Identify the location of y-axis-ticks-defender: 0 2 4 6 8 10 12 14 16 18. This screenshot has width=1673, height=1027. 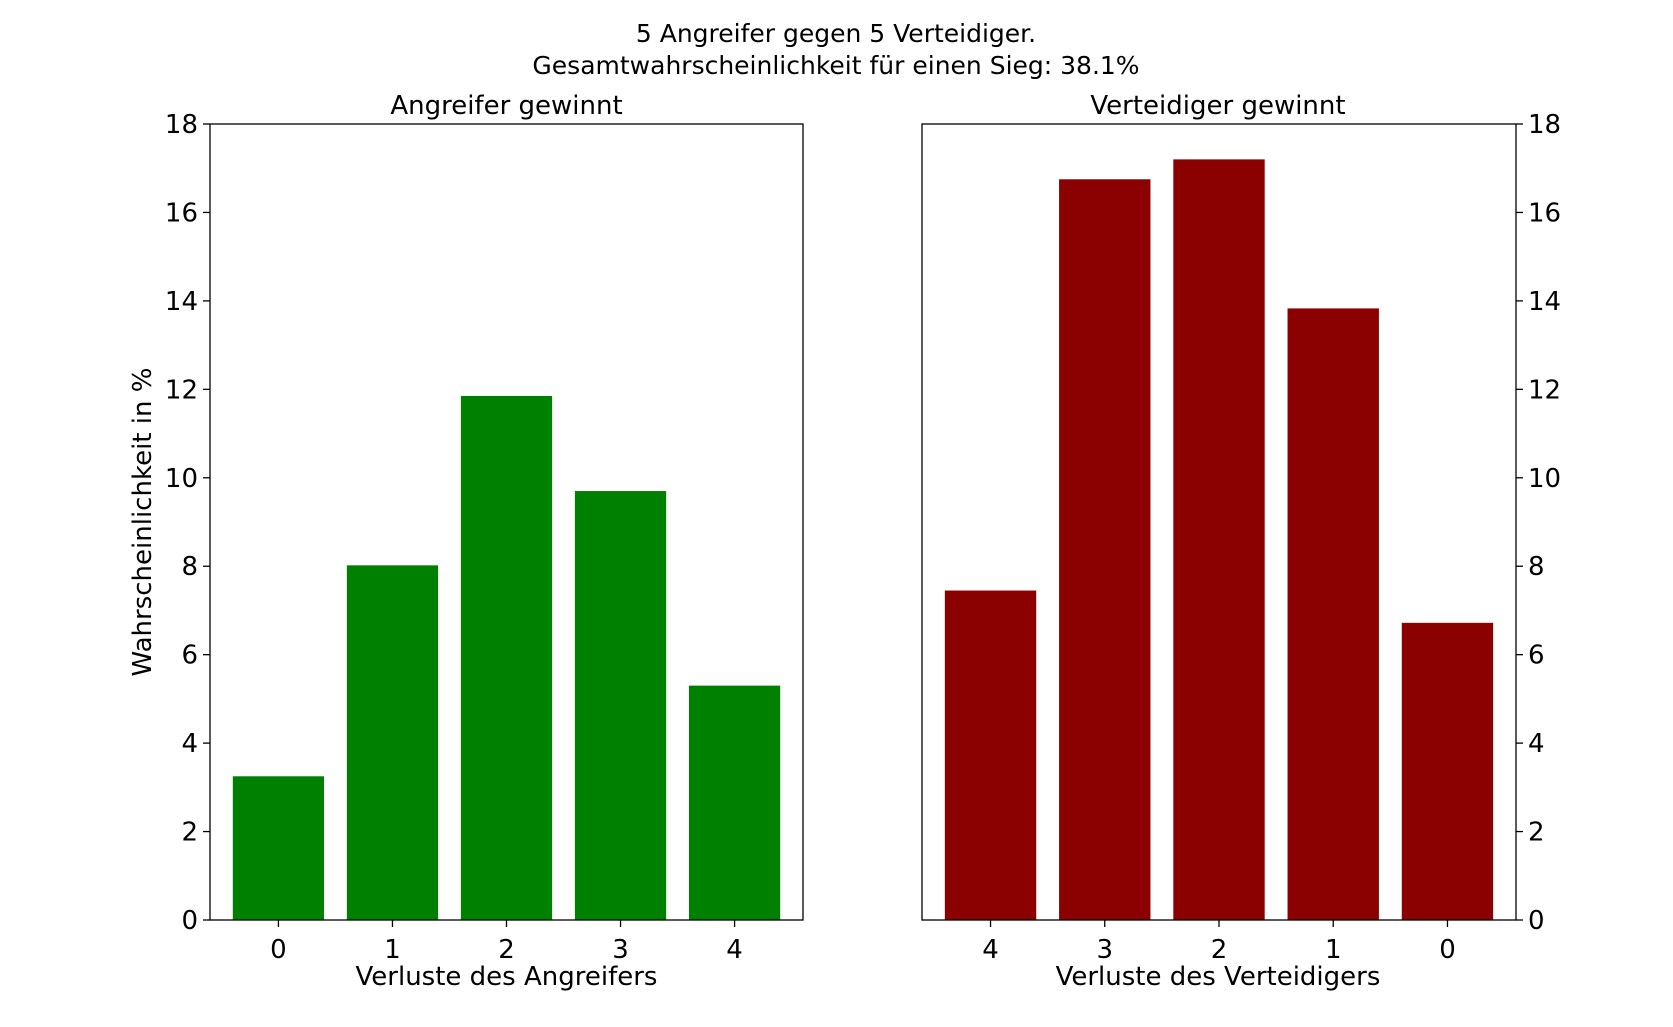
(1538, 523).